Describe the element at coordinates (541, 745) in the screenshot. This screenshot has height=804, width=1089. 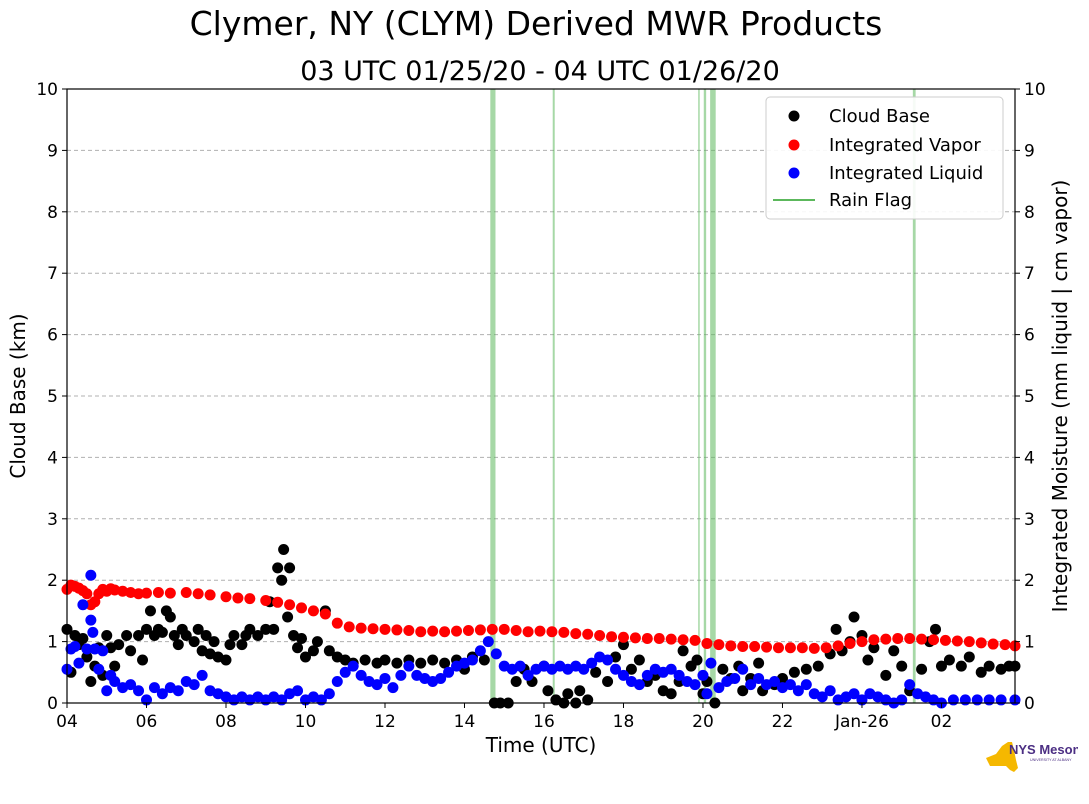
I see `x-axis-label: Time (UTC)` at that location.